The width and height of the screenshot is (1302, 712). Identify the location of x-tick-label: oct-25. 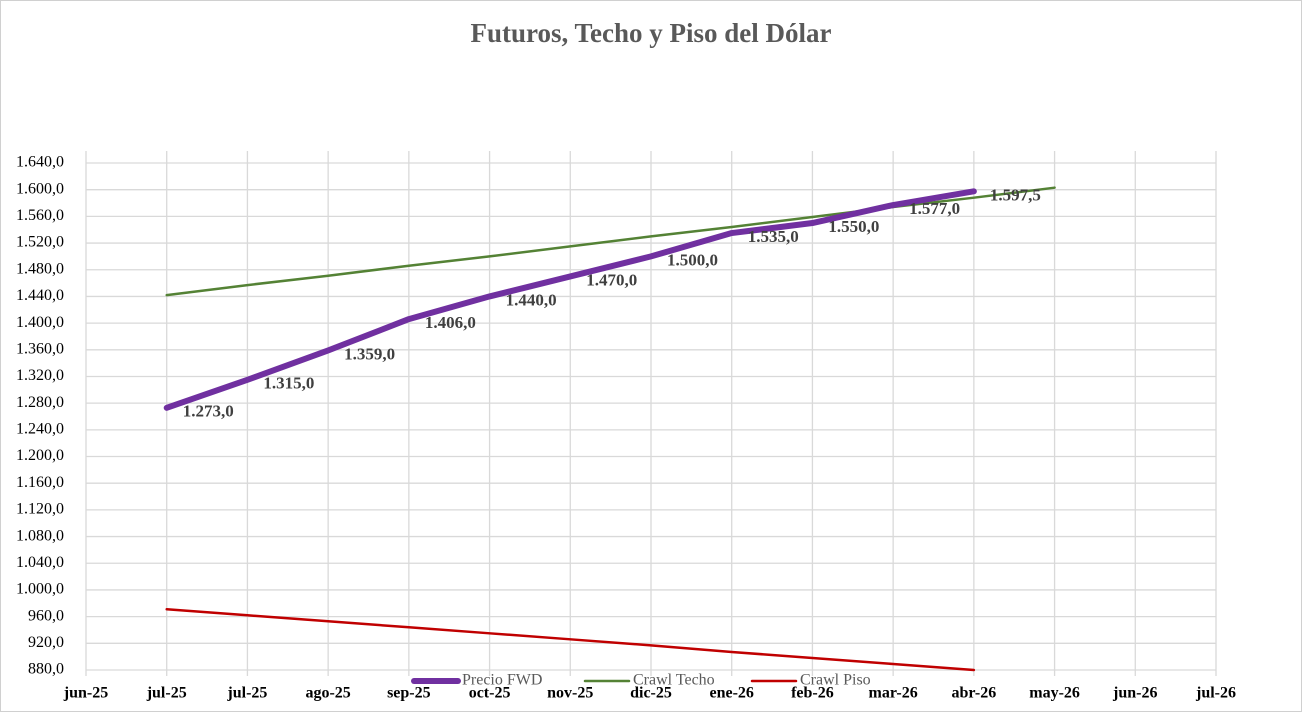
(490, 693).